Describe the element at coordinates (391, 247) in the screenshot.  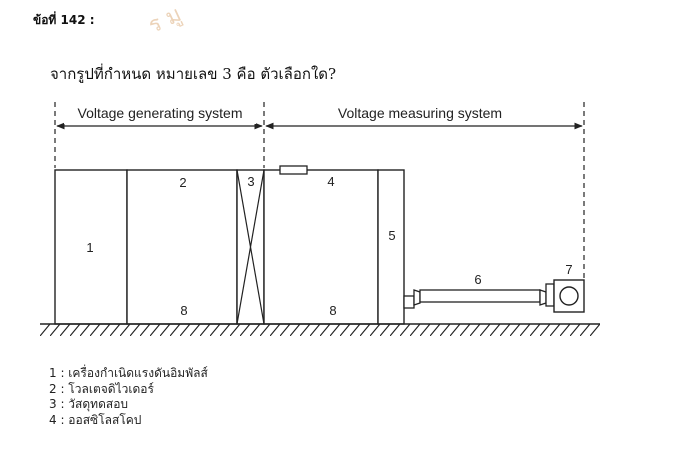
I see `voltage-divider-box` at that location.